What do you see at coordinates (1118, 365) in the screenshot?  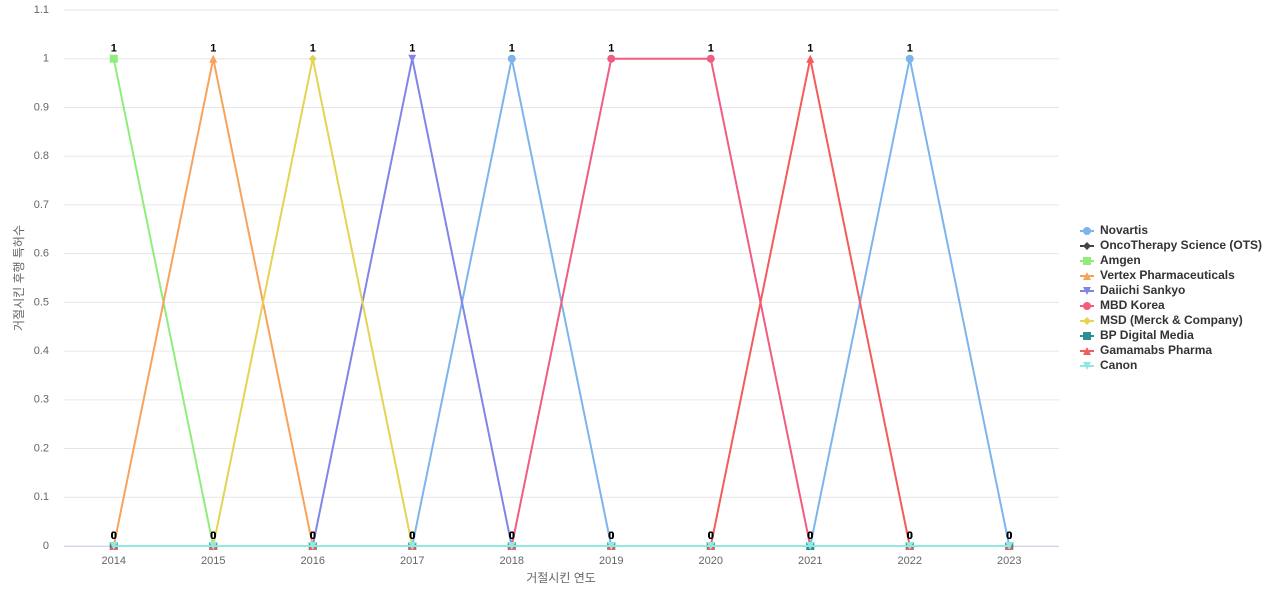 I see `legend-label: Canon` at bounding box center [1118, 365].